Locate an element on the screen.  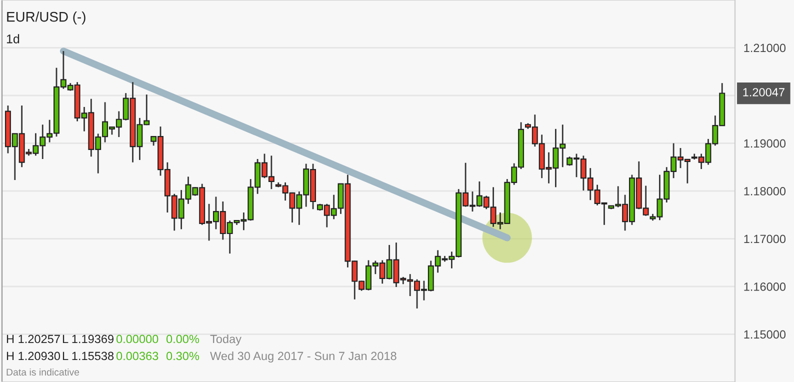
y-tick-label: 1.19000 is located at coordinates (765, 143).